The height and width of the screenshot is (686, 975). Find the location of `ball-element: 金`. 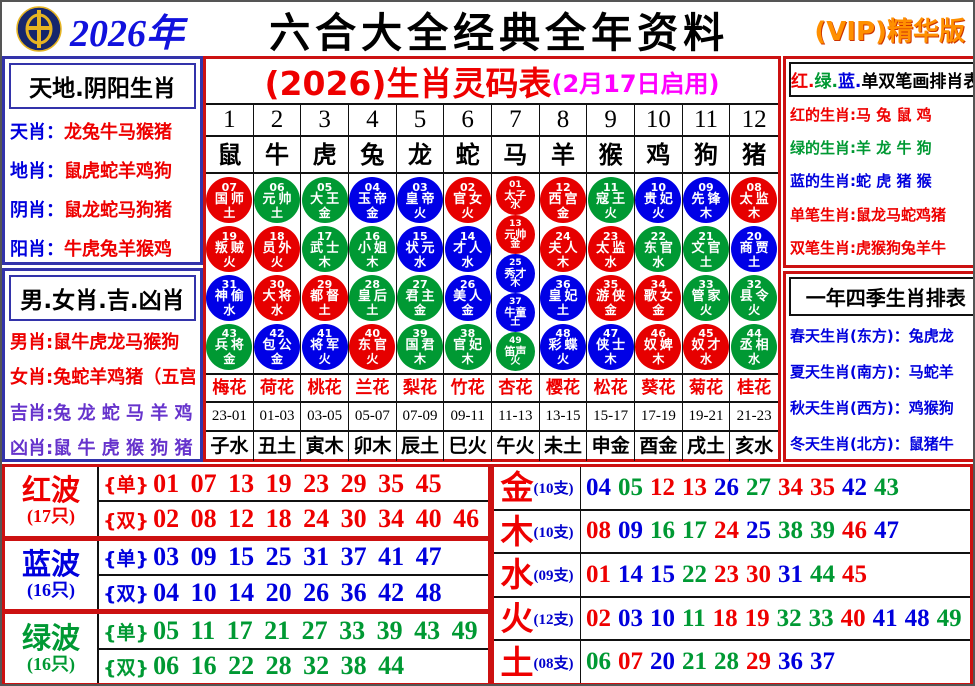

ball-element: 金 is located at coordinates (562, 212).